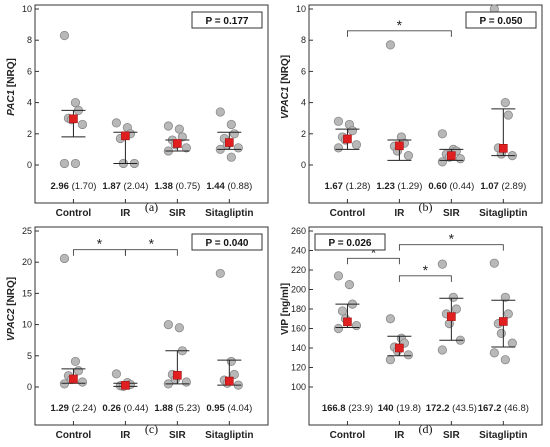 This screenshot has height=447, width=550. I want to click on stat-center-value: 1.38, so click(164, 186).